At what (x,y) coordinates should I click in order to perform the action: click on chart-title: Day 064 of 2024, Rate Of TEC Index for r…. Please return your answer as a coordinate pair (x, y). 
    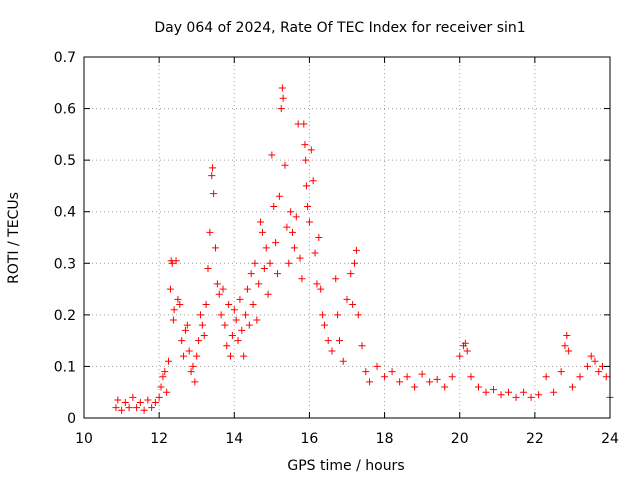
    Looking at the image, I should click on (339, 28).